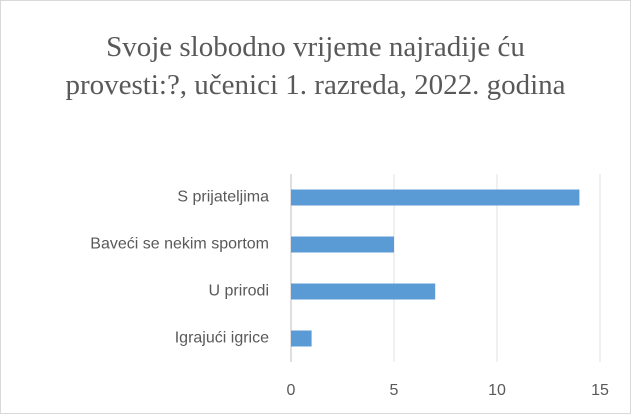 The height and width of the screenshot is (414, 631). I want to click on x-tick-label: 5, so click(394, 390).